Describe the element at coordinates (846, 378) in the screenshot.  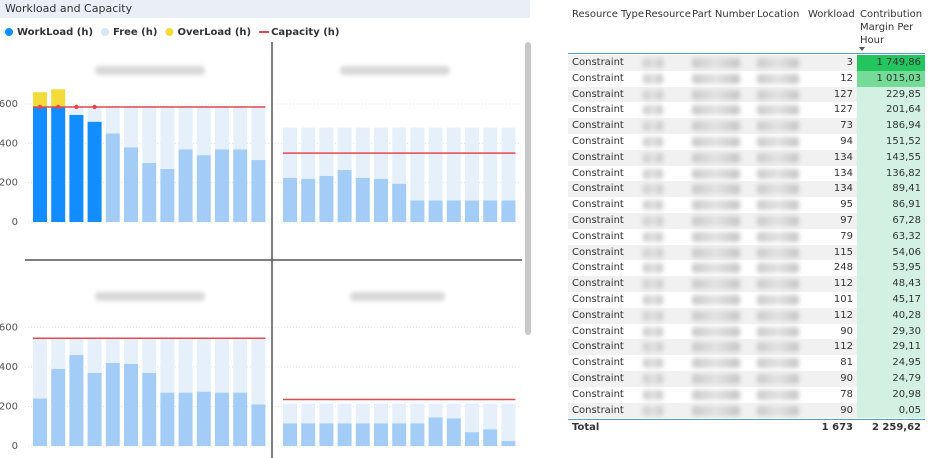
I see `cell: 90` at that location.